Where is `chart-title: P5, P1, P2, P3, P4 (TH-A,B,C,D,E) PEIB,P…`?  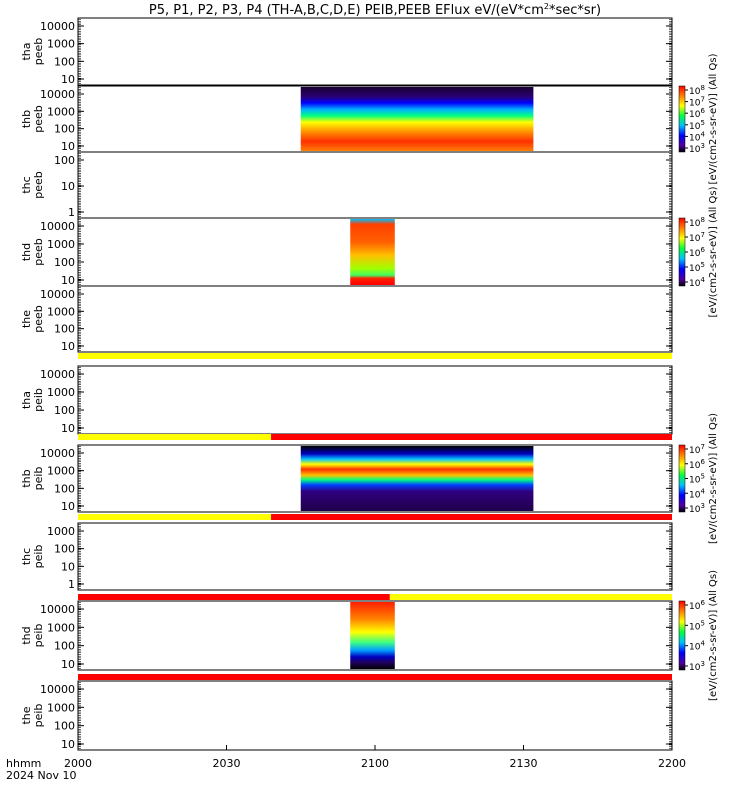 chart-title: P5, P1, P2, P3, P4 (TH-A,B,C,D,E) PEIB,P… is located at coordinates (375, 10).